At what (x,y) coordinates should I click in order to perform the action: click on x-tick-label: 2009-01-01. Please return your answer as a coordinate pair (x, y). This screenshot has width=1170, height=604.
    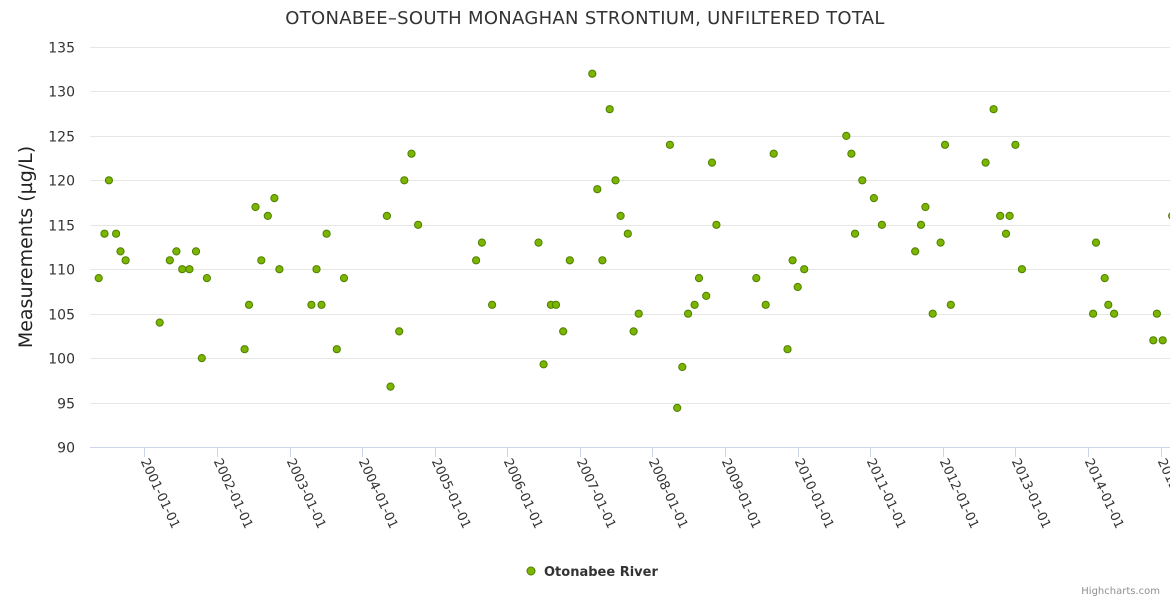
    Looking at the image, I should click on (741, 493).